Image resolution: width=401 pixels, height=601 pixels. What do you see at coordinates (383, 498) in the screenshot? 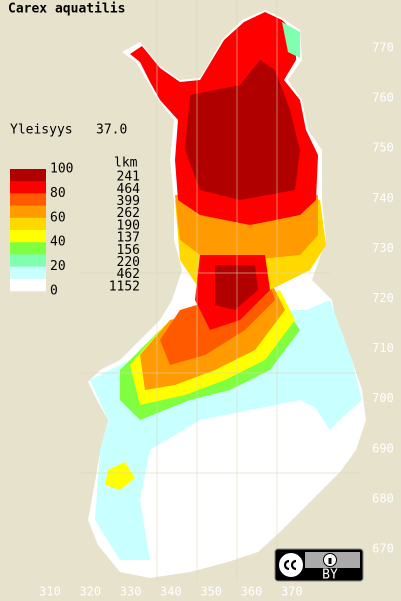
I see `y-coordinate-label: 680` at bounding box center [383, 498].